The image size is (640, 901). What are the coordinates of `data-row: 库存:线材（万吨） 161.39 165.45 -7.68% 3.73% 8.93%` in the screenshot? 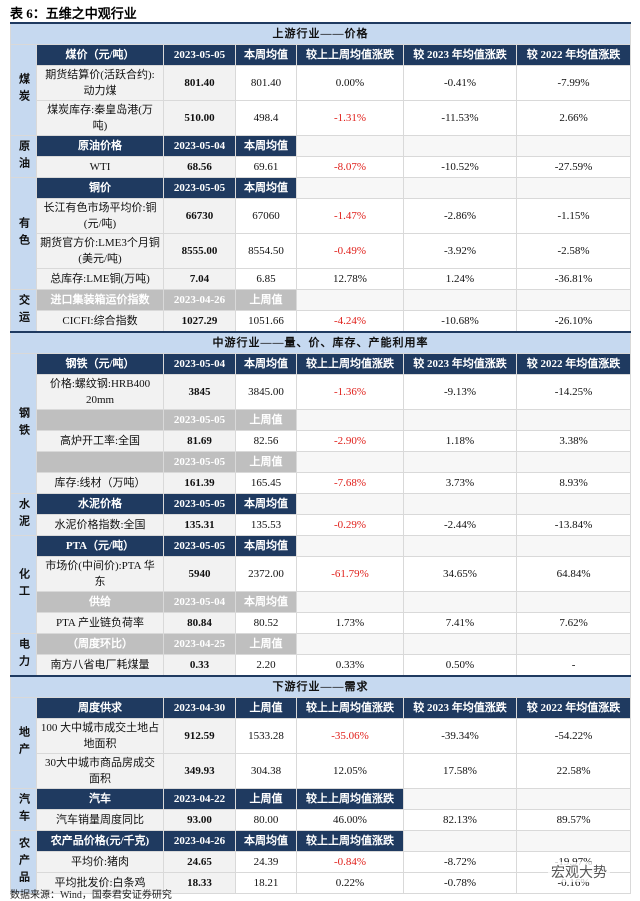 It's located at (321, 483).